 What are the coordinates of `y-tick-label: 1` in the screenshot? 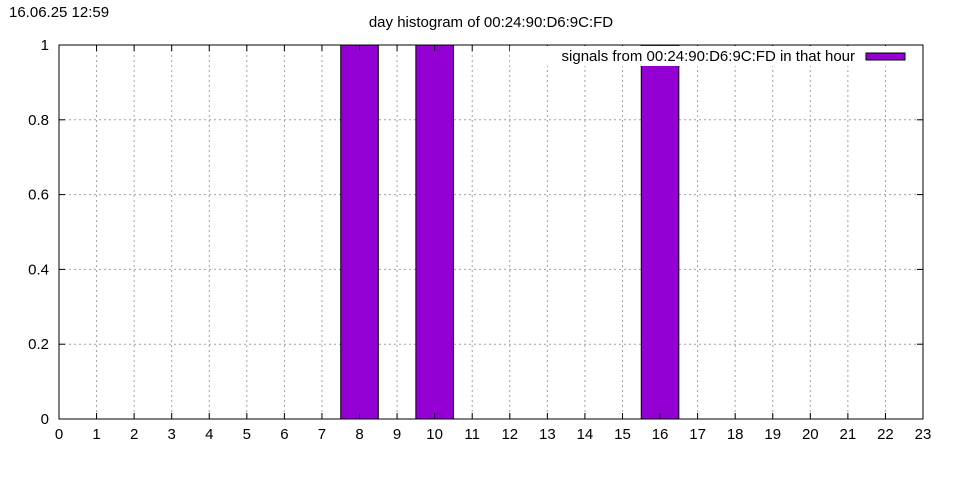 It's located at (45, 45).